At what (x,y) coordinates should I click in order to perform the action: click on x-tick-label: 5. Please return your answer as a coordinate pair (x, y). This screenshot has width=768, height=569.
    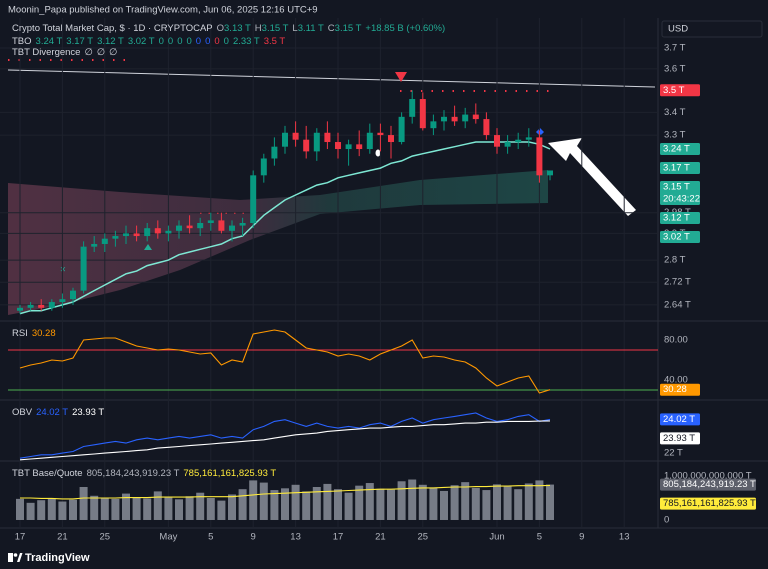
    Looking at the image, I should click on (539, 537).